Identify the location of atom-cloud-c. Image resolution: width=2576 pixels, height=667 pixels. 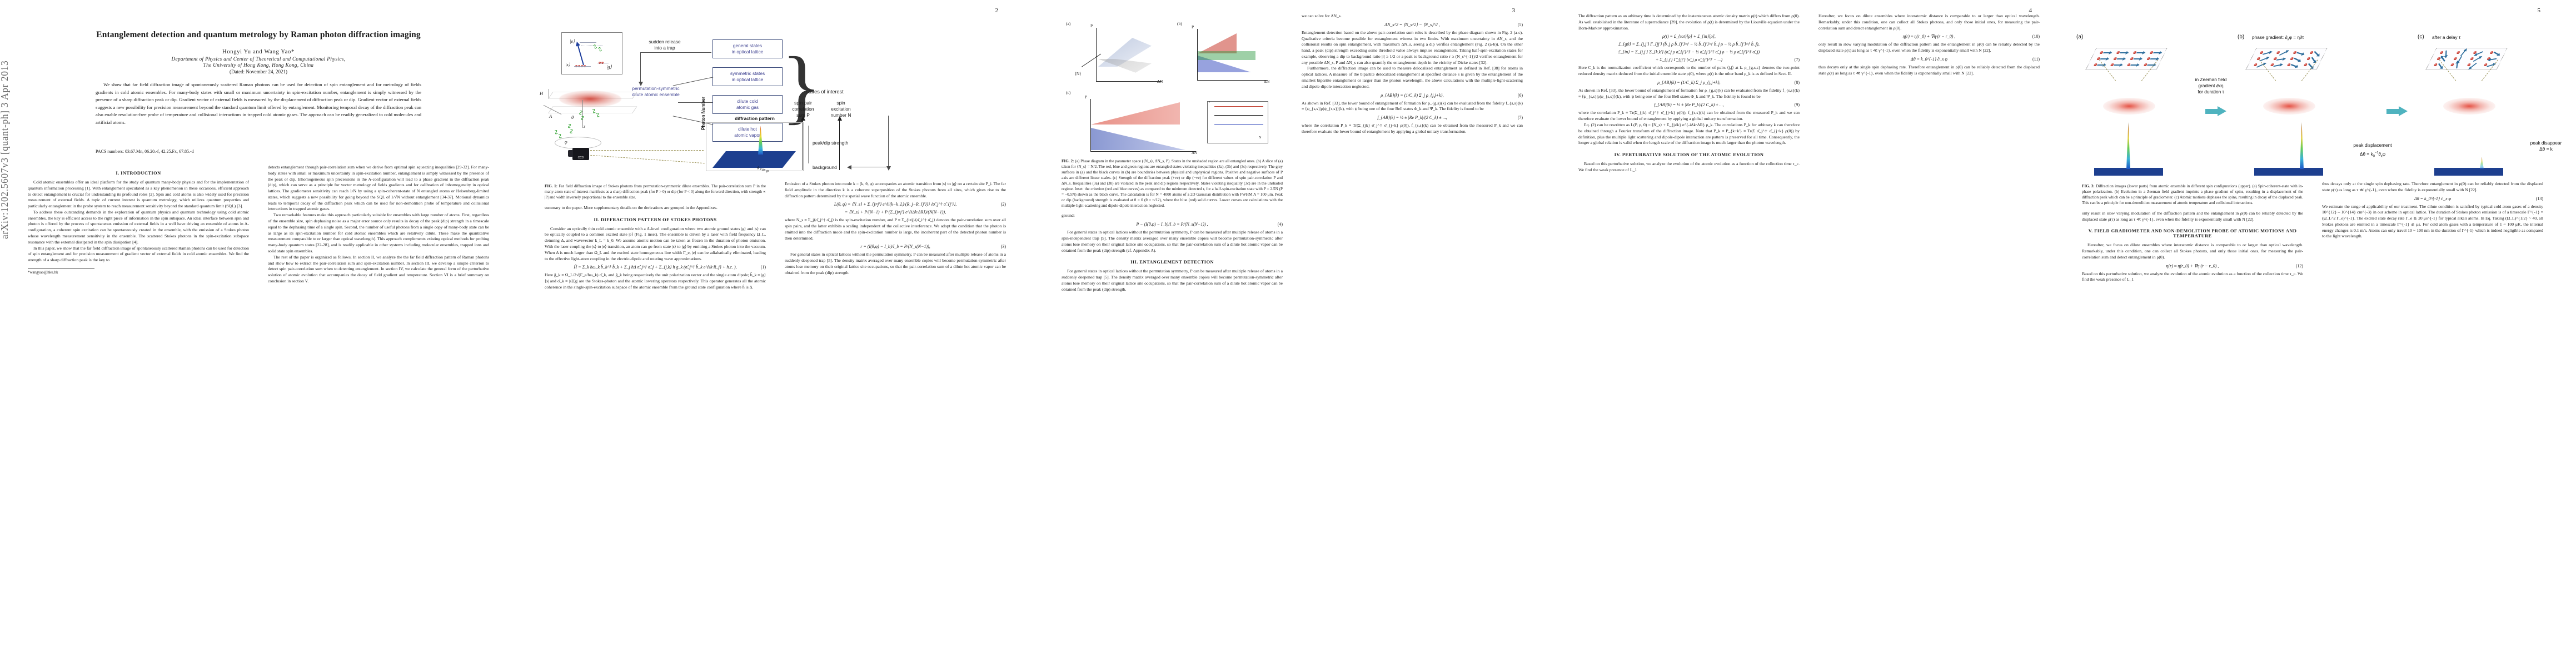
(2469, 106).